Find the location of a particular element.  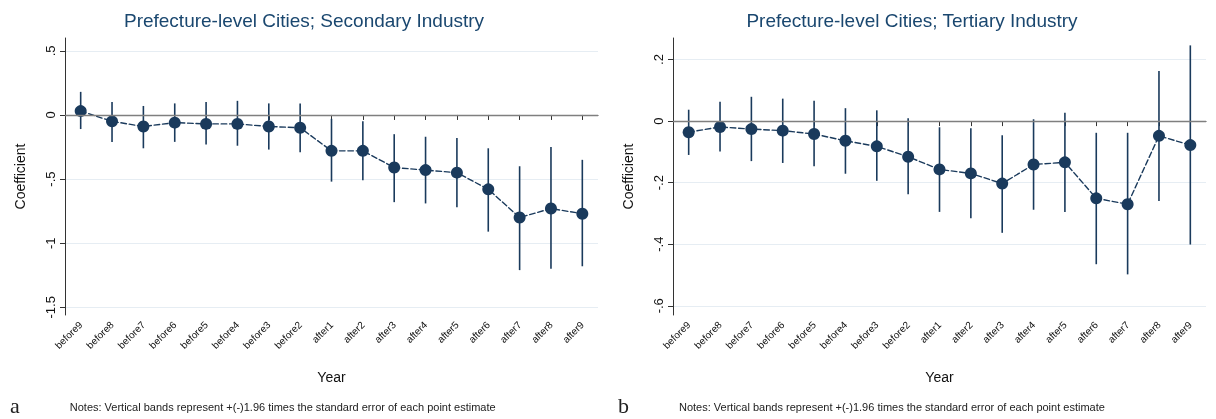

y-tick-label: .2 is located at coordinates (658, 59).